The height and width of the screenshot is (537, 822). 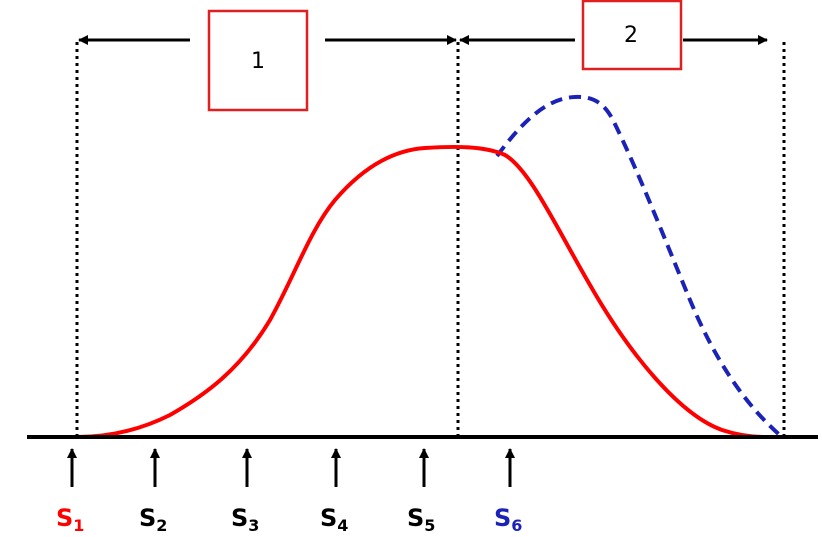 I want to click on stage-label-s5: S5, so click(x=421, y=519).